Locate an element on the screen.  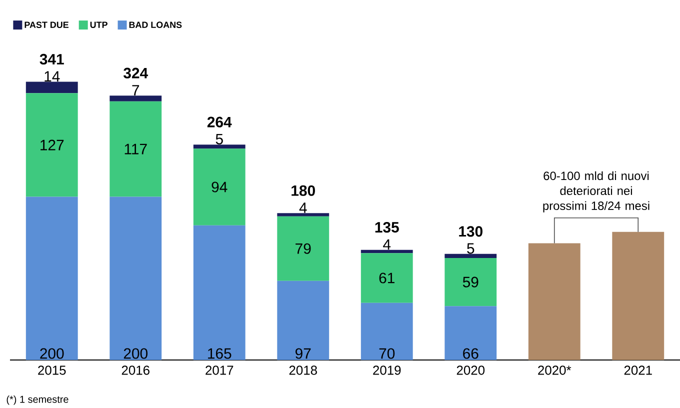
text: (*) 1 semestre is located at coordinates (37, 400).